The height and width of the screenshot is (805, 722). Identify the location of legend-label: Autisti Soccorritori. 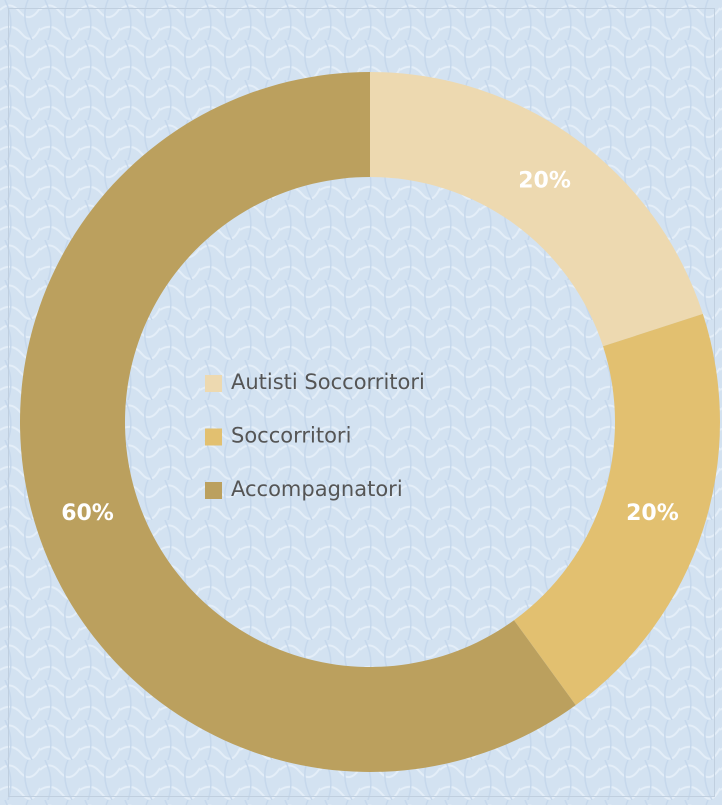
(328, 382).